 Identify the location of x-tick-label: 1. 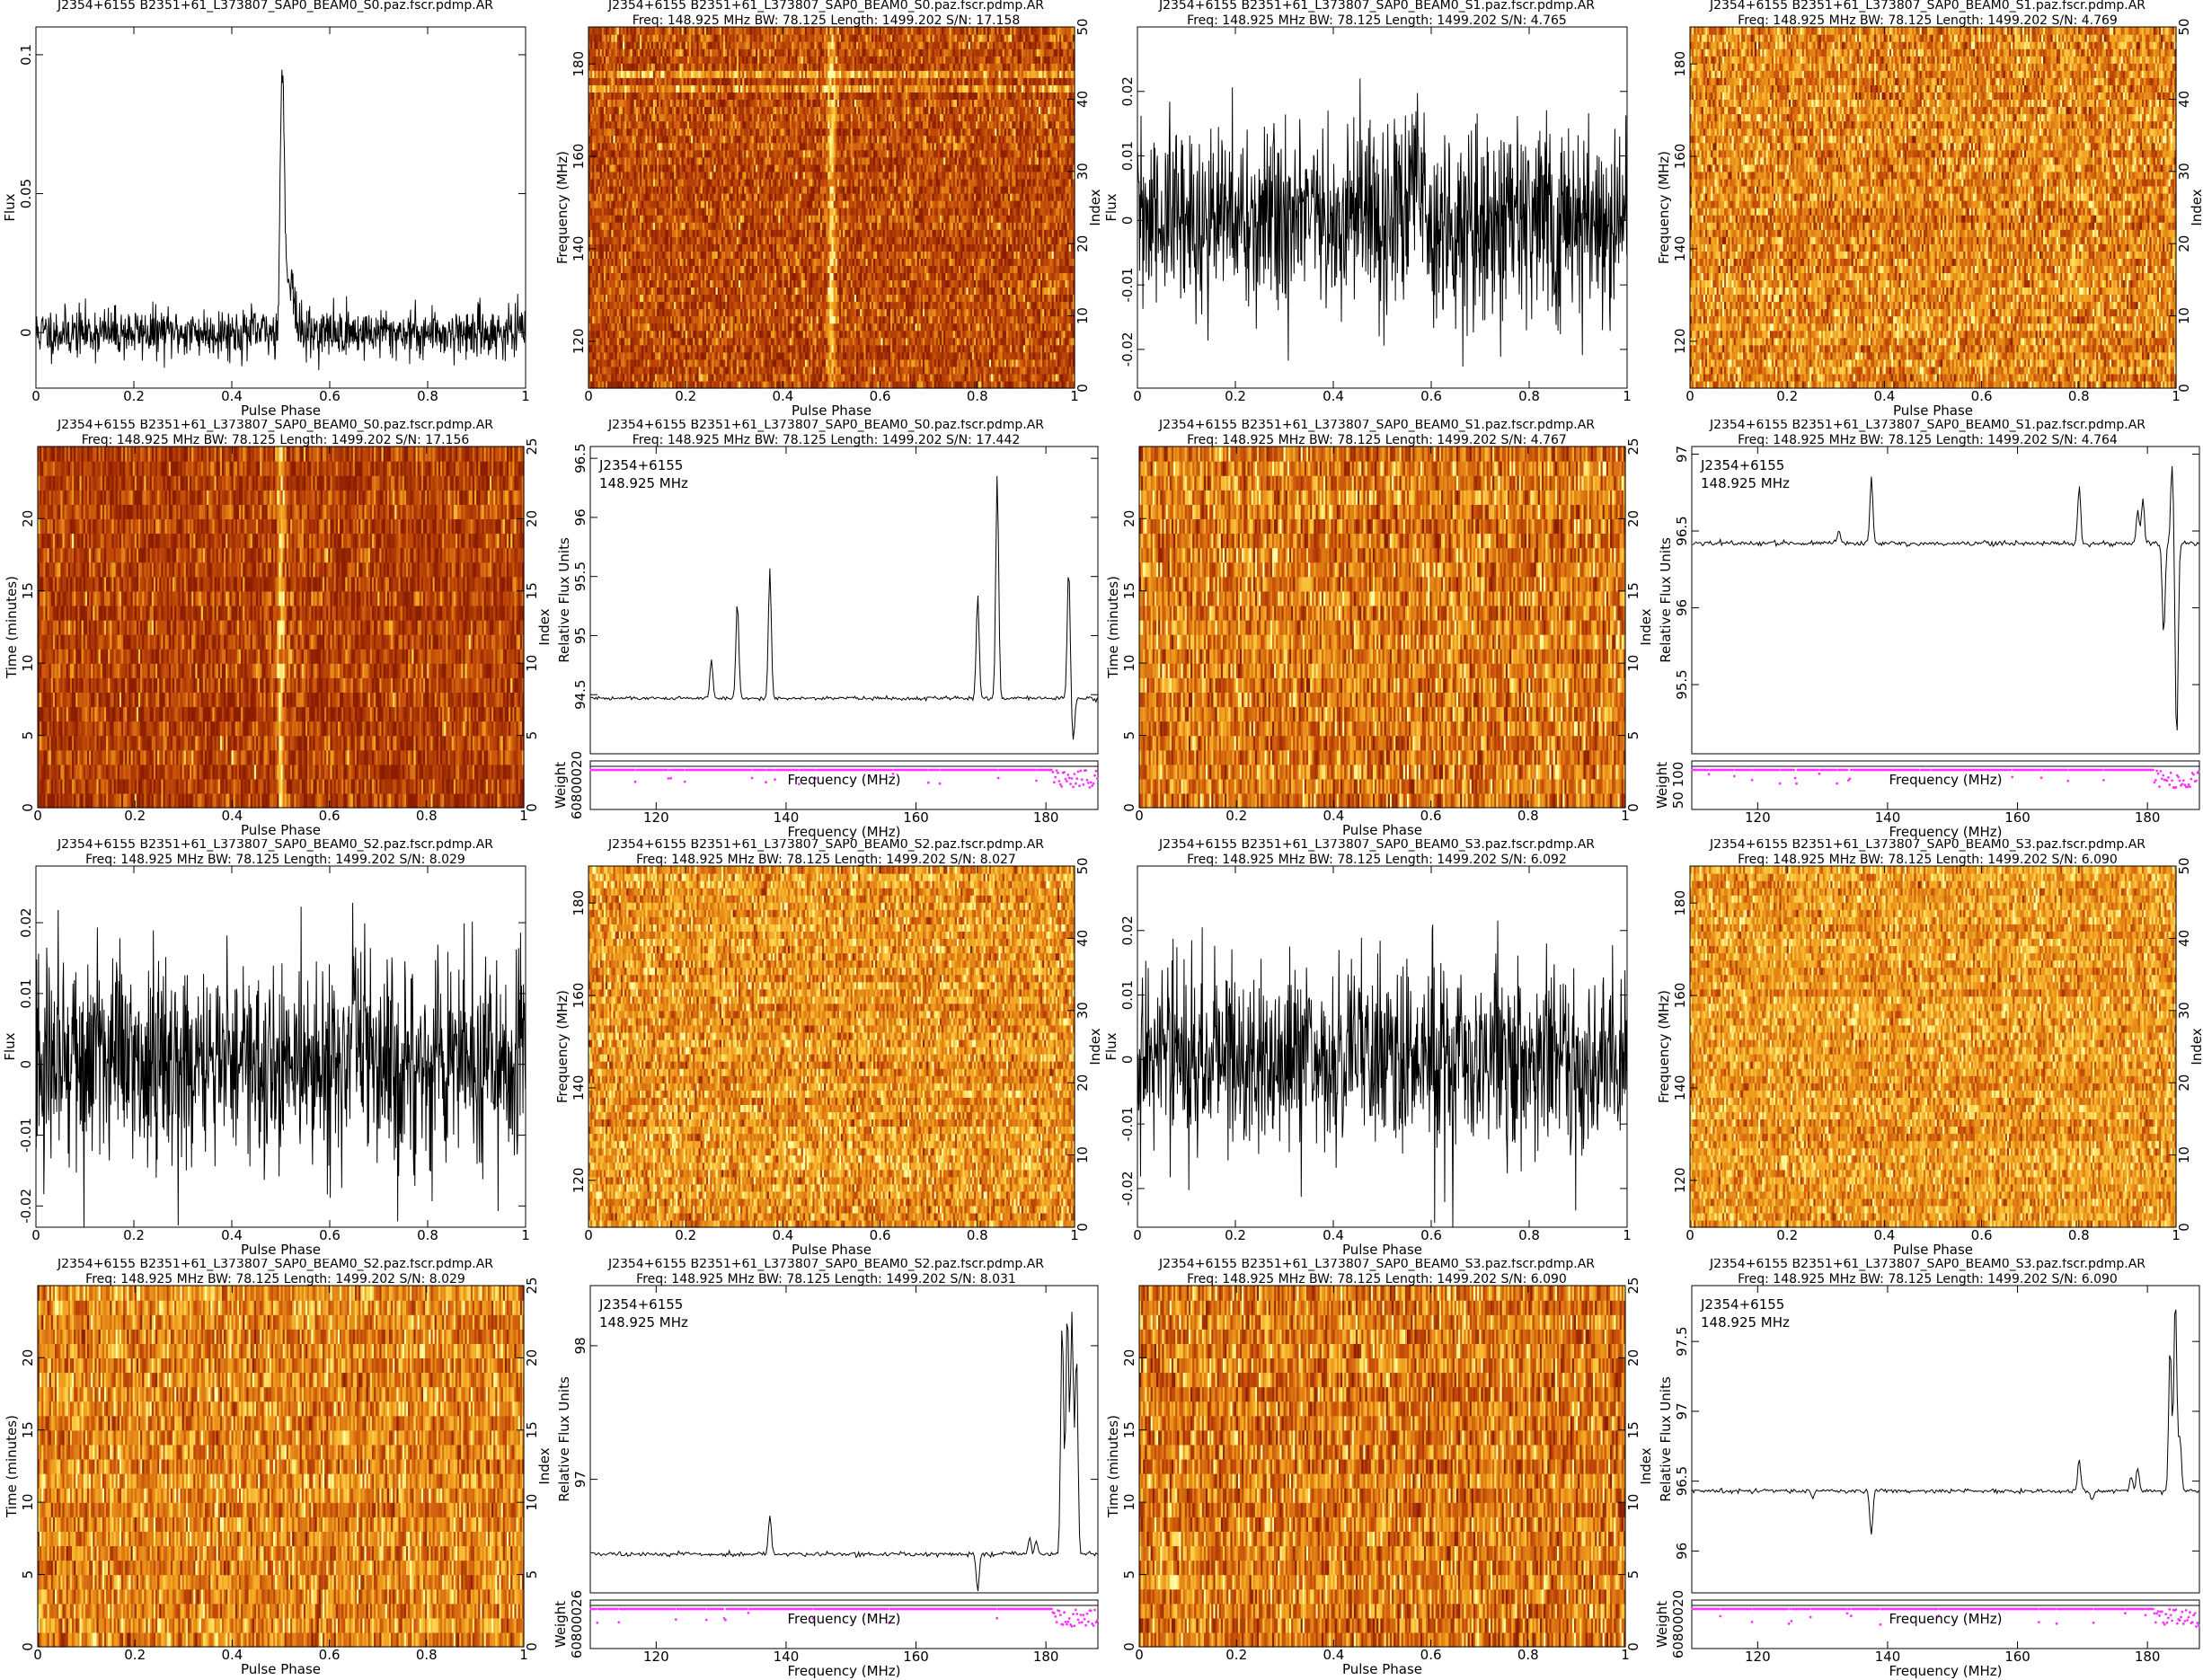
(526, 396).